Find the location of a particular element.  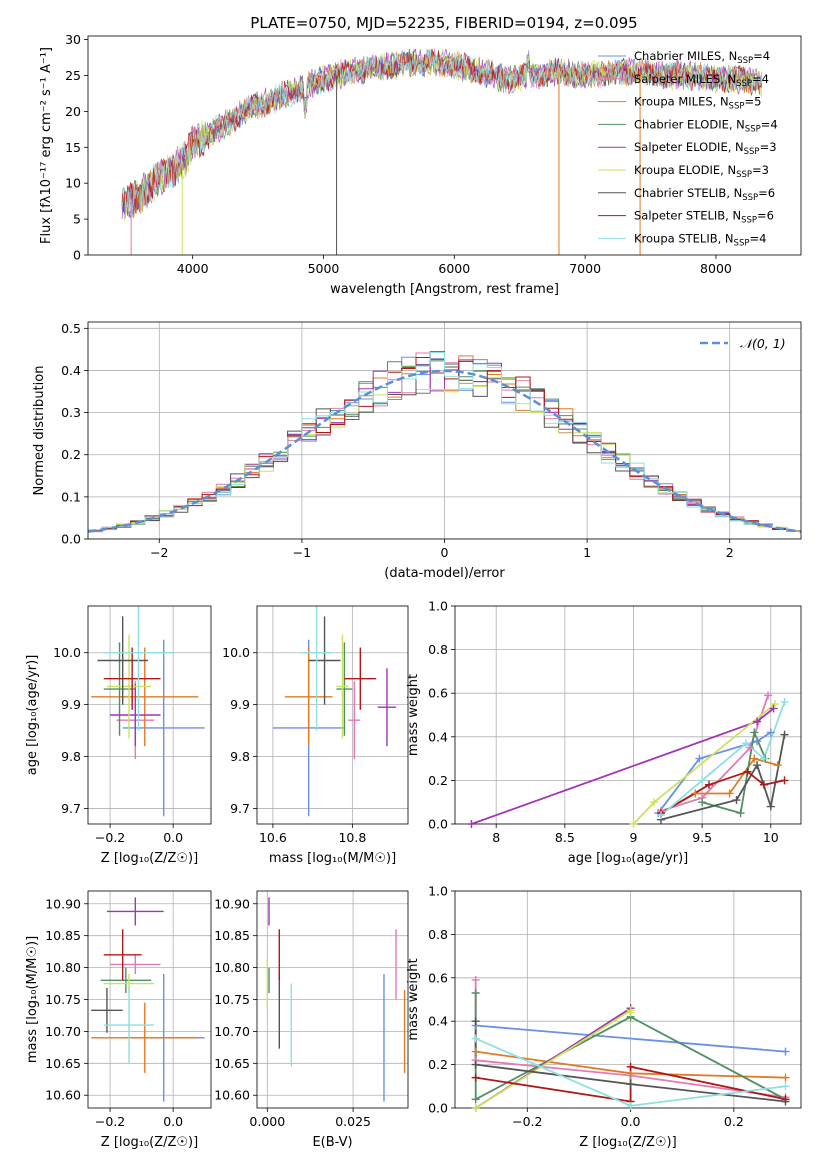

legend-text: Kroupa STELIB, N is located at coordinates (684, 238).